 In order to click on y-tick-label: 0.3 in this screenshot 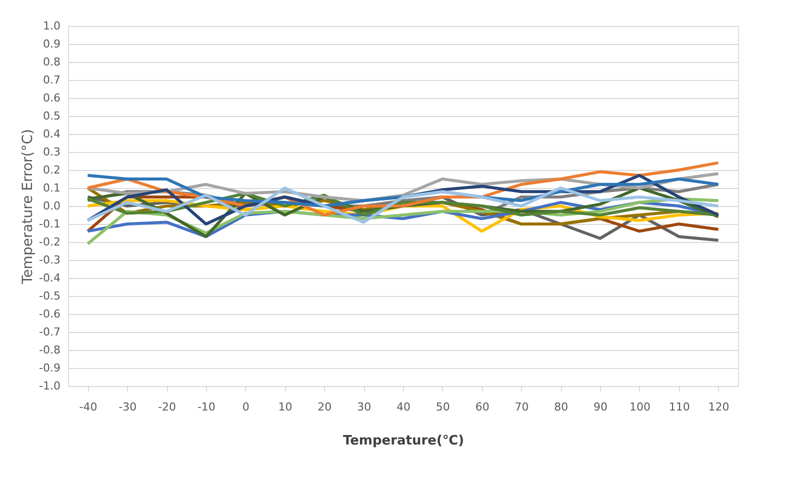, I will do `click(51, 152)`.